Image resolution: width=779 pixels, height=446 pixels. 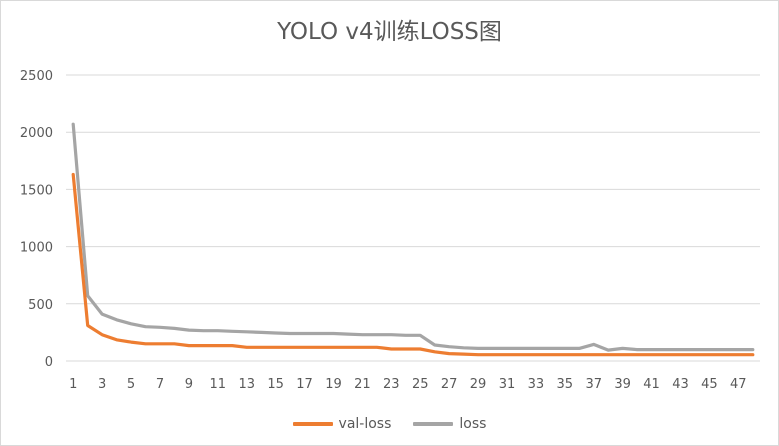 I want to click on legend-label-val-loss: val-loss, so click(x=365, y=424).